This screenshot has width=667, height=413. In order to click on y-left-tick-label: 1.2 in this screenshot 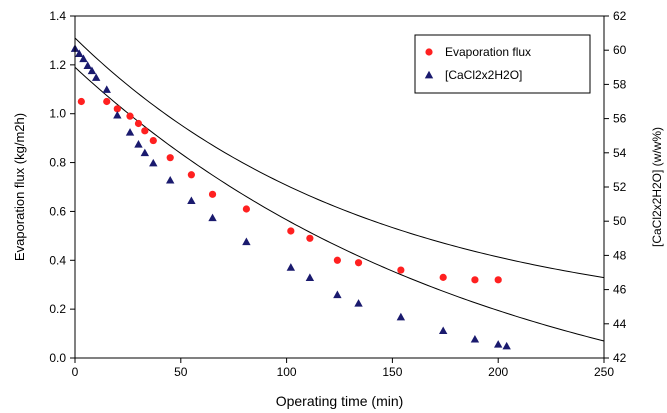, I will do `click(57, 65)`.